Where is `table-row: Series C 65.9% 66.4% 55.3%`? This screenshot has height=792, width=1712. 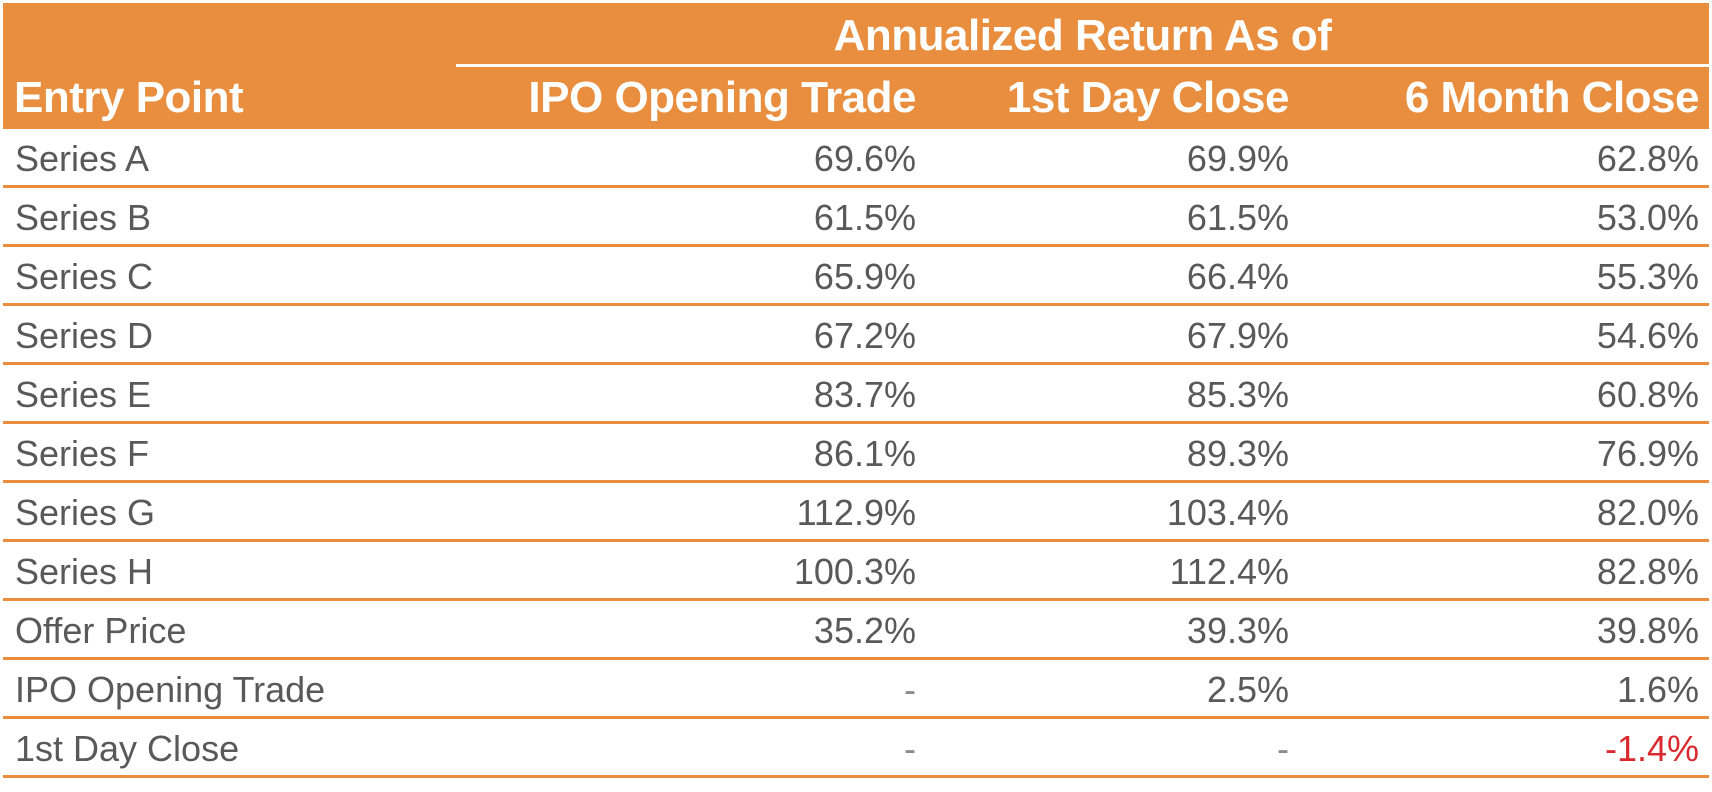 table-row: Series C 65.9% 66.4% 55.3% is located at coordinates (856, 276).